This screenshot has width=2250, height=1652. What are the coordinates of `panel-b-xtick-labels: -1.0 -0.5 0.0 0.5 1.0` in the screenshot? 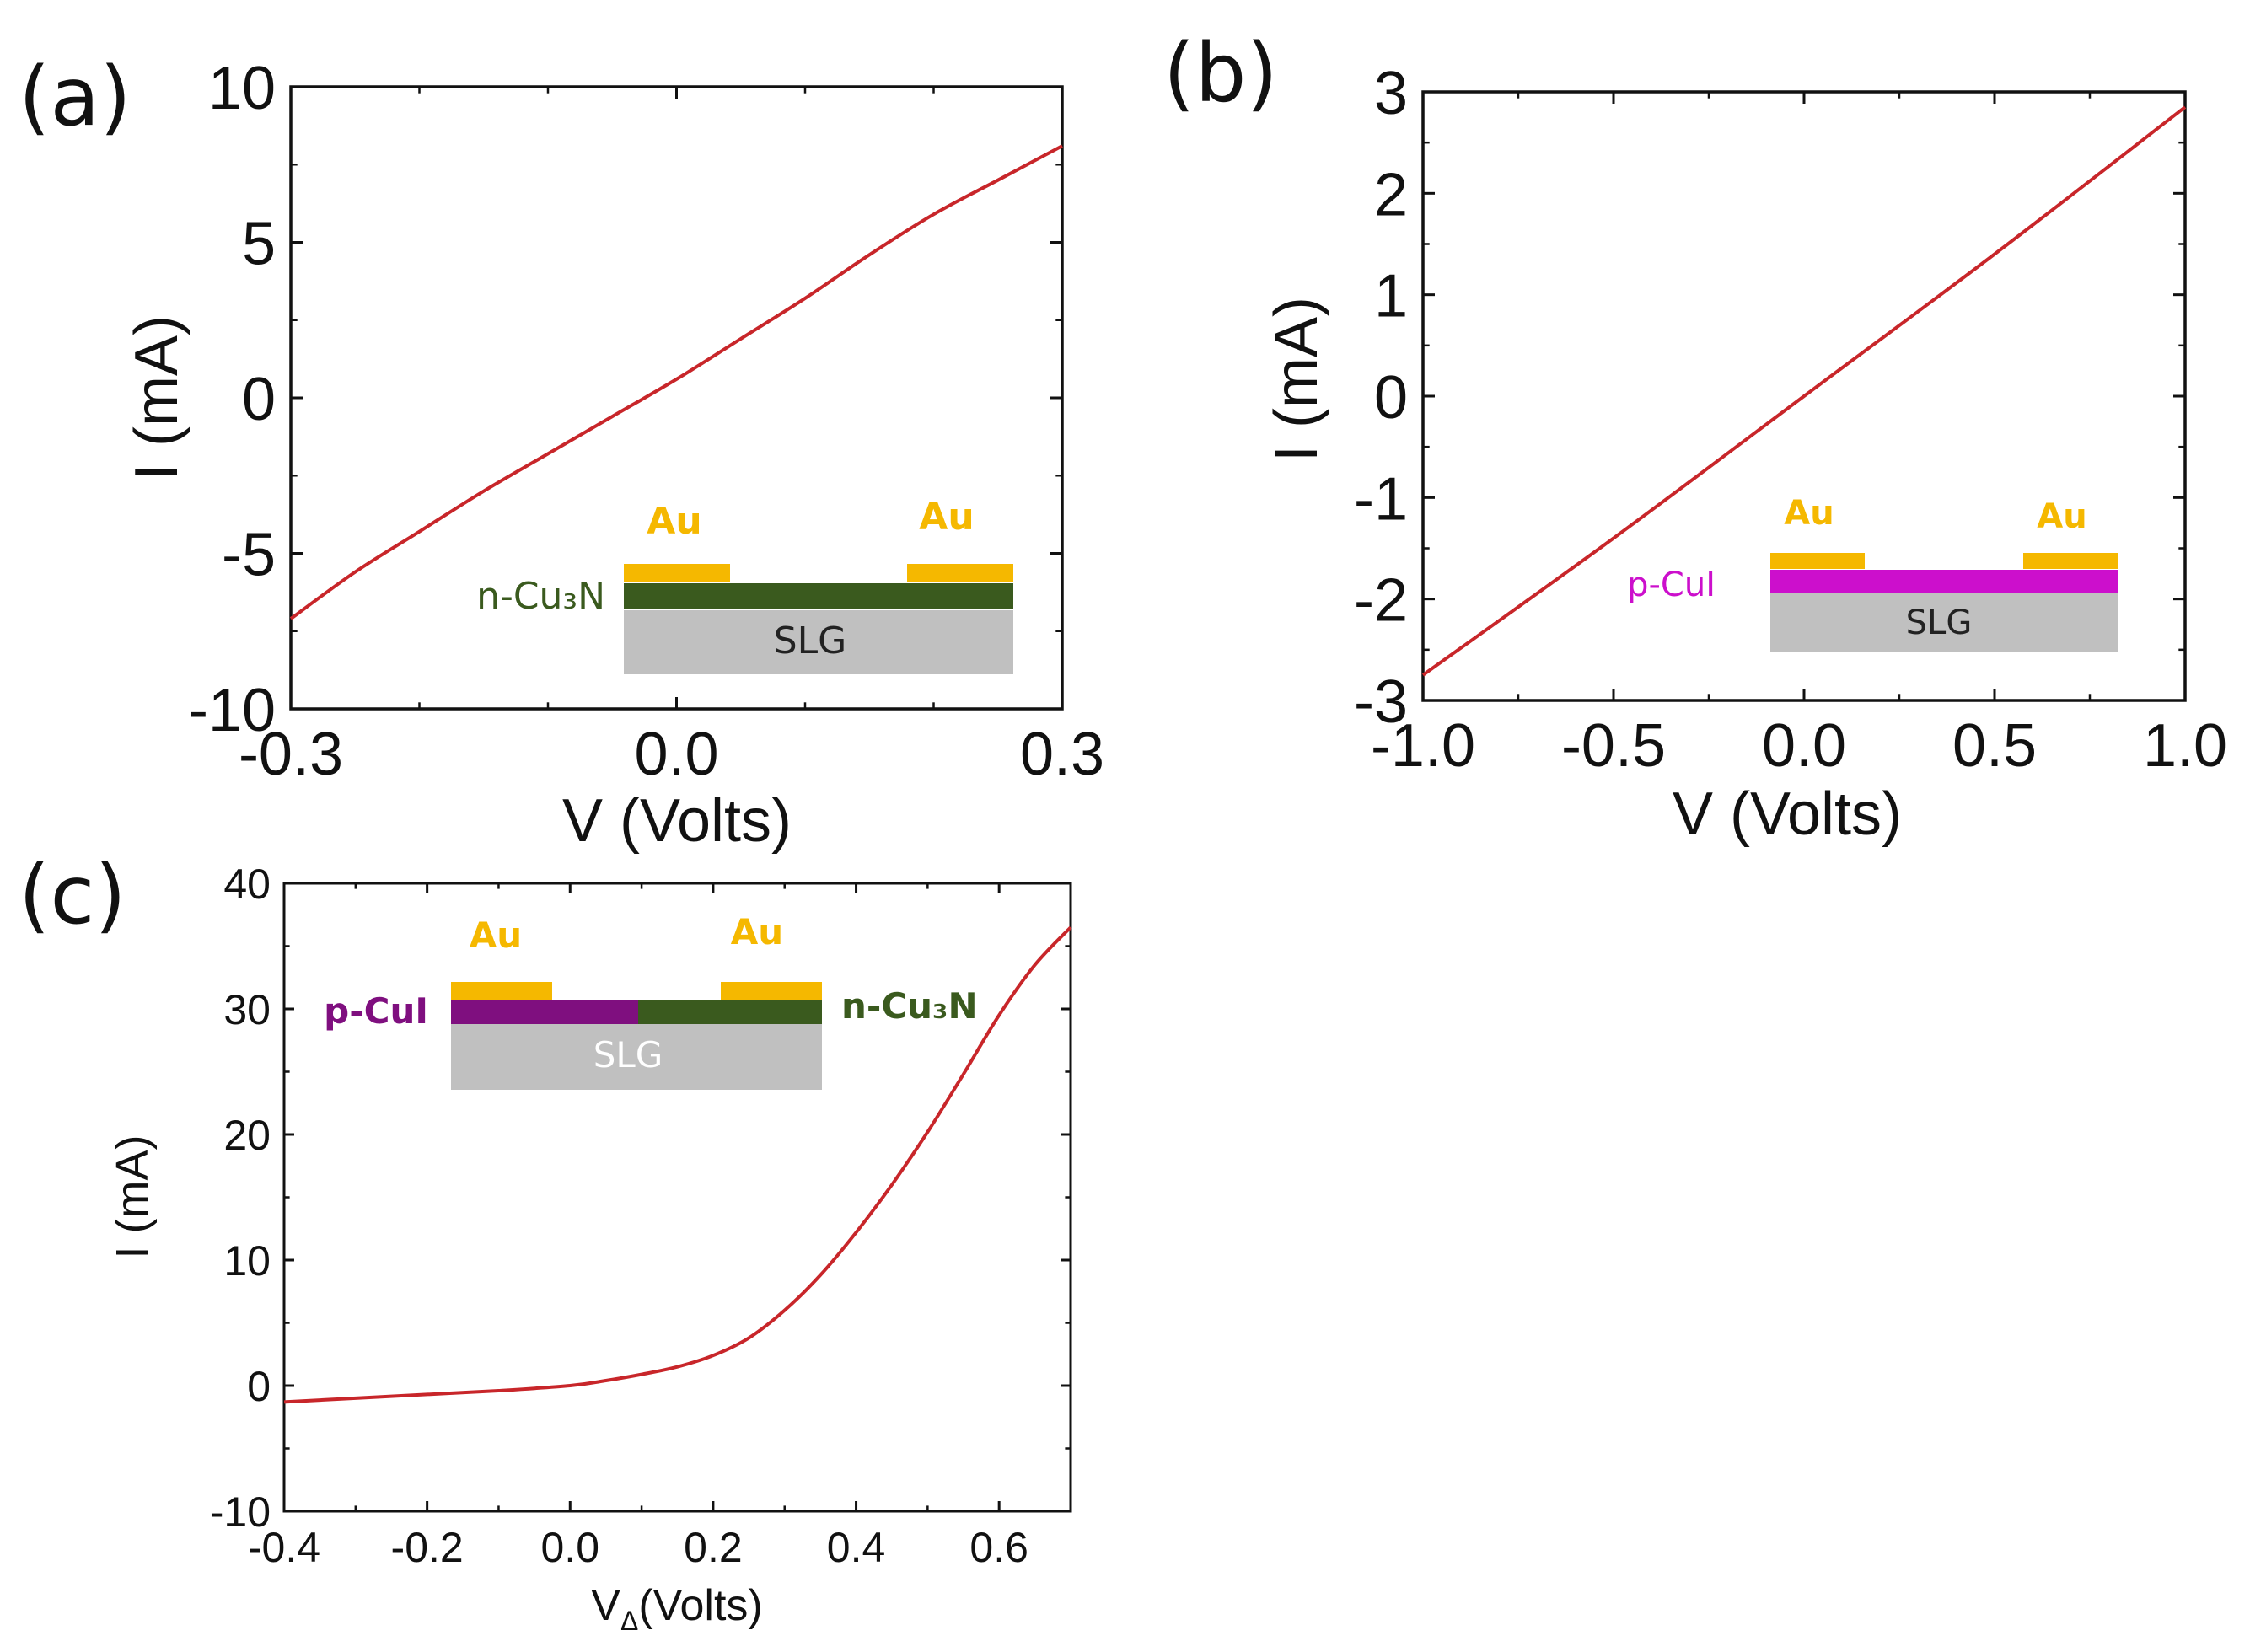 It's located at (1799, 746).